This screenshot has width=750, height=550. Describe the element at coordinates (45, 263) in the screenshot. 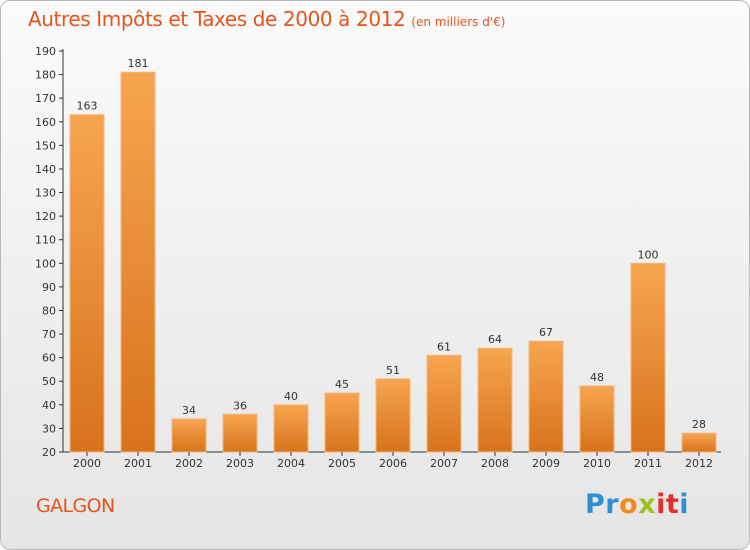

I see `y-tick-label: 100` at that location.